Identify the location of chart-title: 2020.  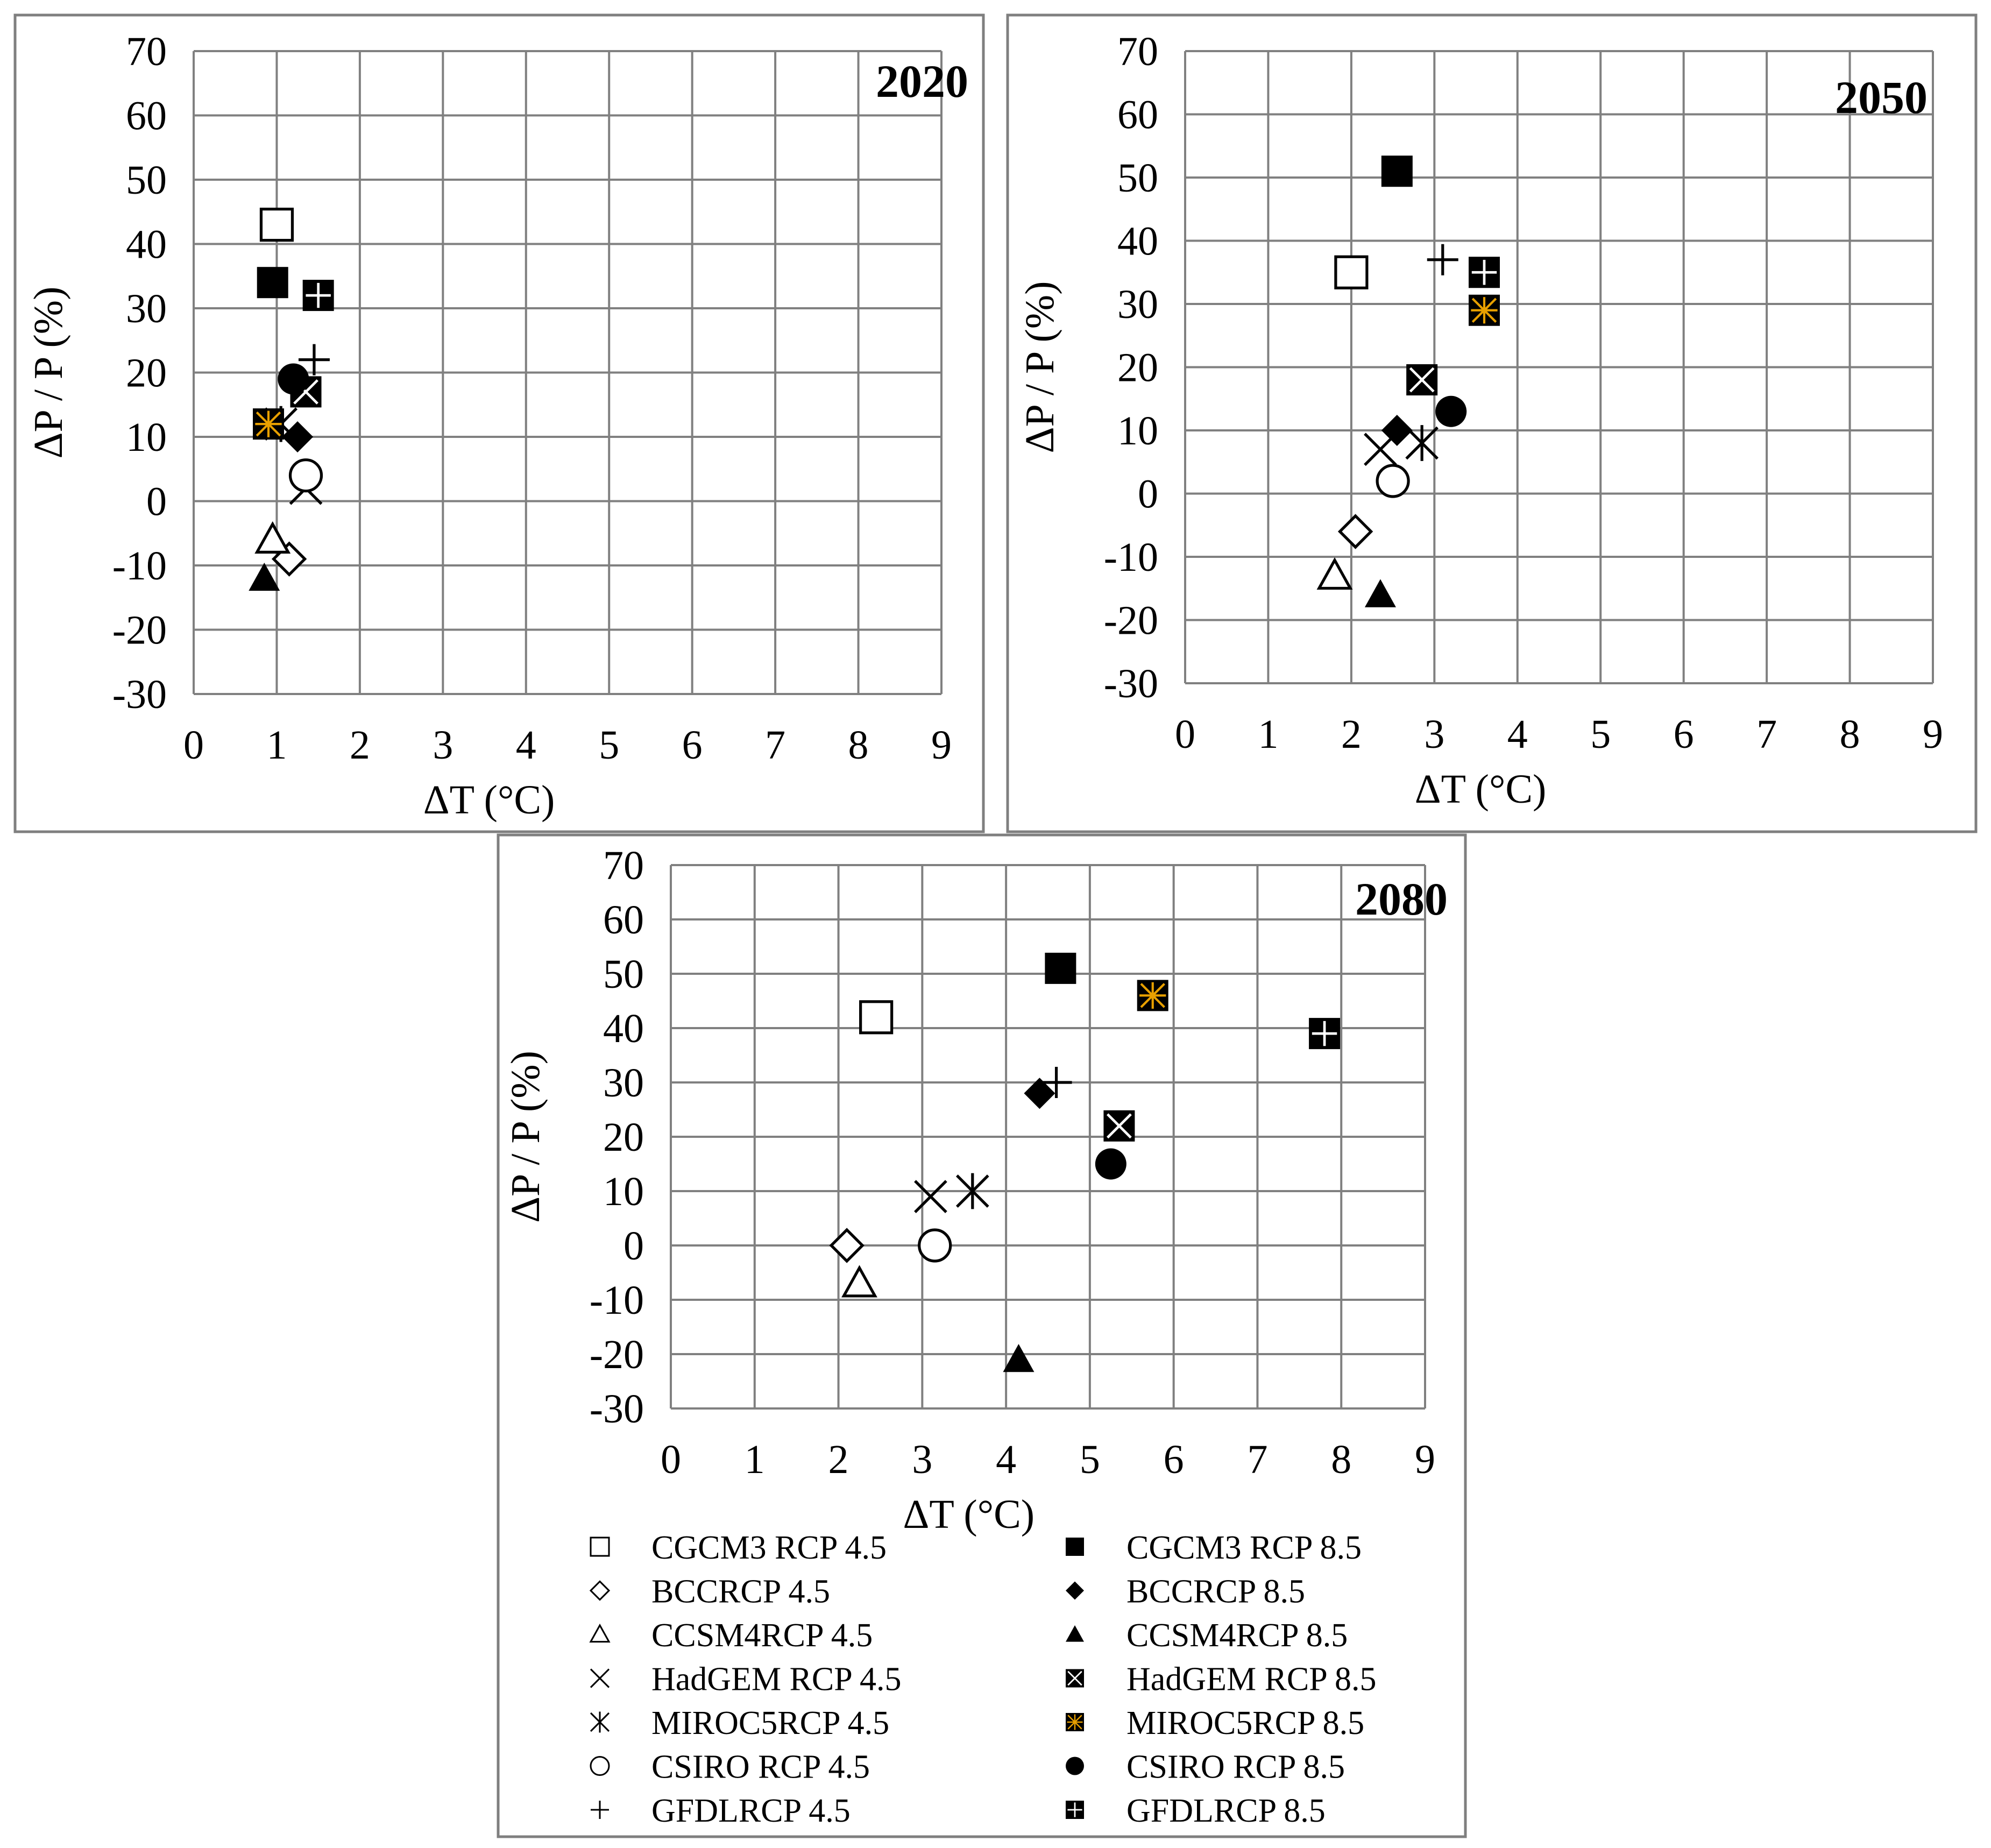
(922, 81).